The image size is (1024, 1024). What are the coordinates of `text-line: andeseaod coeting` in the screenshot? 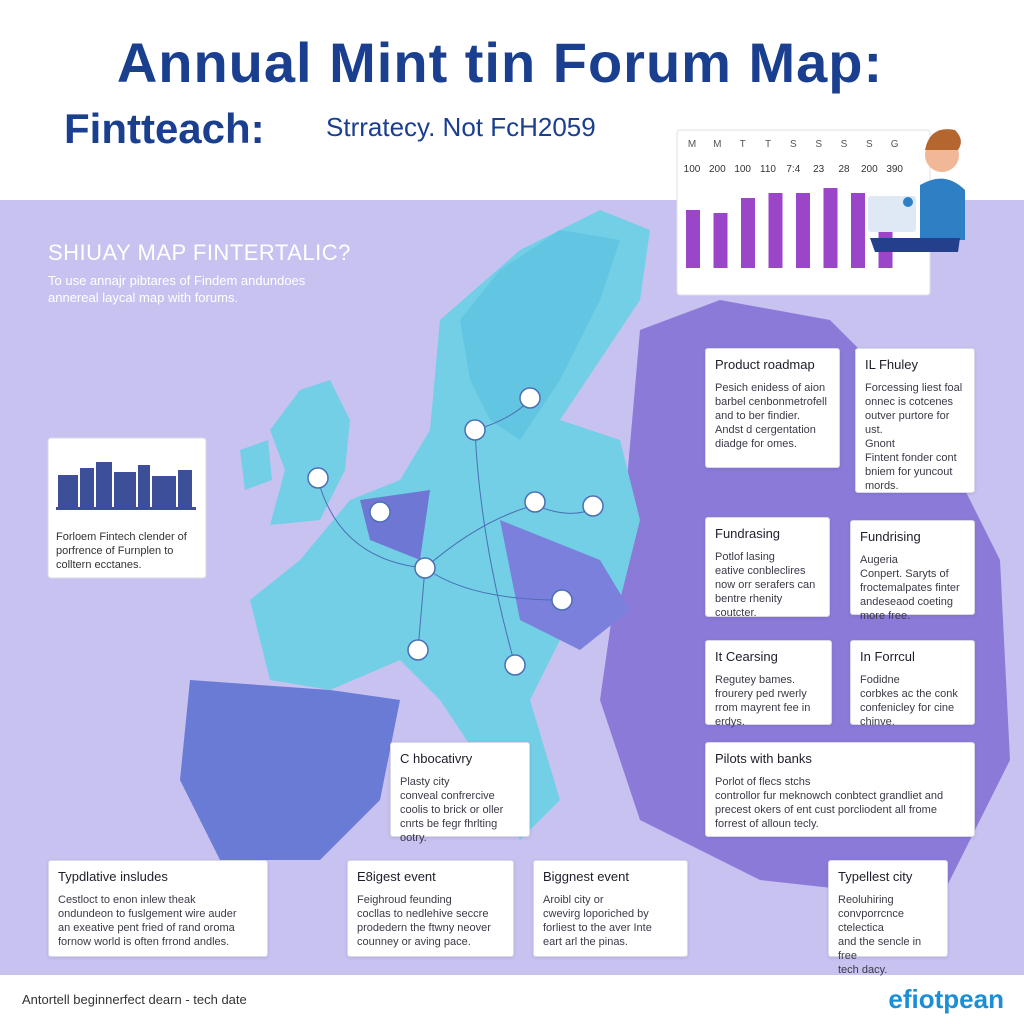 It's located at (906, 602).